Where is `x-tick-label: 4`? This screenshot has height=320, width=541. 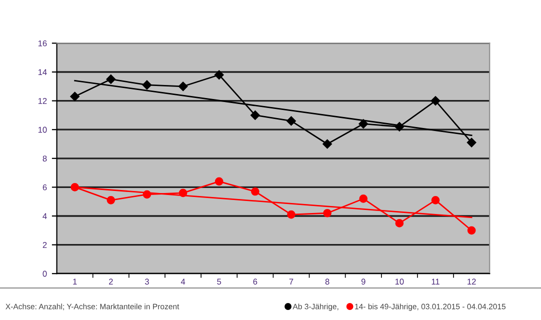
x-tick-label: 4 is located at coordinates (183, 281).